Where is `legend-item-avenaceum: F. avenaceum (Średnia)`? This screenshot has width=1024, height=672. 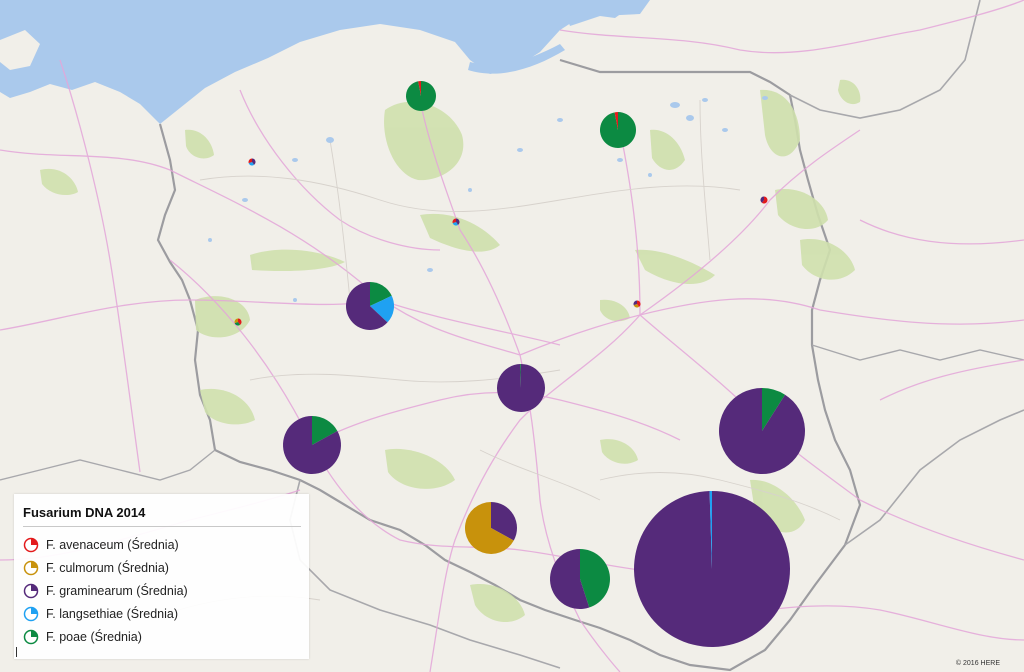
legend-item-avenaceum: F. avenaceum (Średnia) is located at coordinates (105, 544).